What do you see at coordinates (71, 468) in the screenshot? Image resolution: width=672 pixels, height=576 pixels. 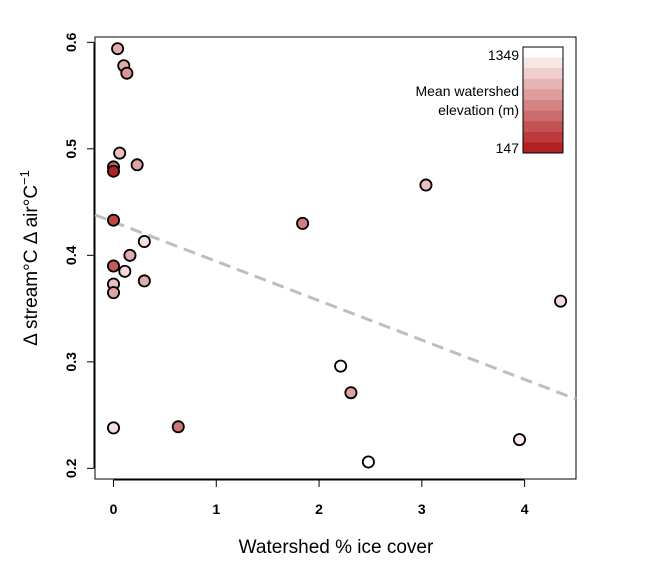 I see `y-tick-label-0.2: 0.2` at bounding box center [71, 468].